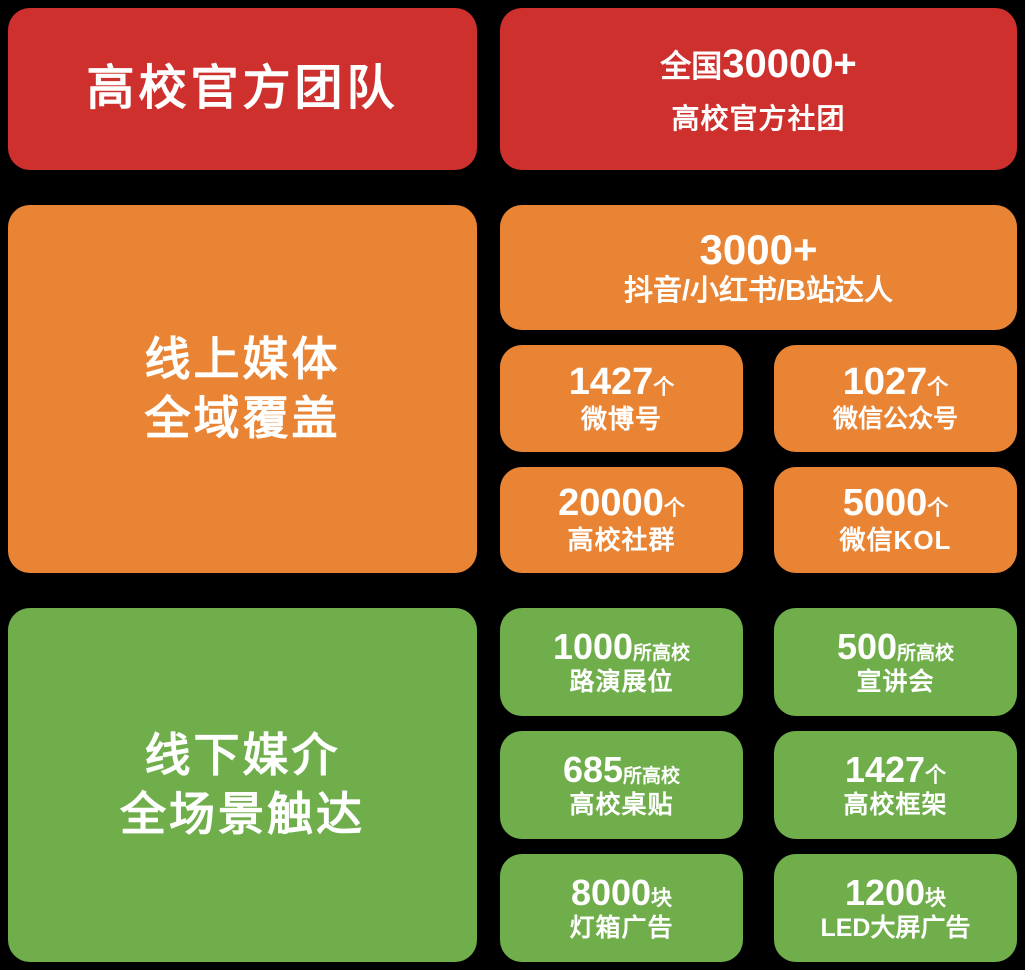  Describe the element at coordinates (758, 459) in the screenshot. I see `stat-grid-online-media: 1427个 微博号 1027个 微信公众号 20000个` at that location.